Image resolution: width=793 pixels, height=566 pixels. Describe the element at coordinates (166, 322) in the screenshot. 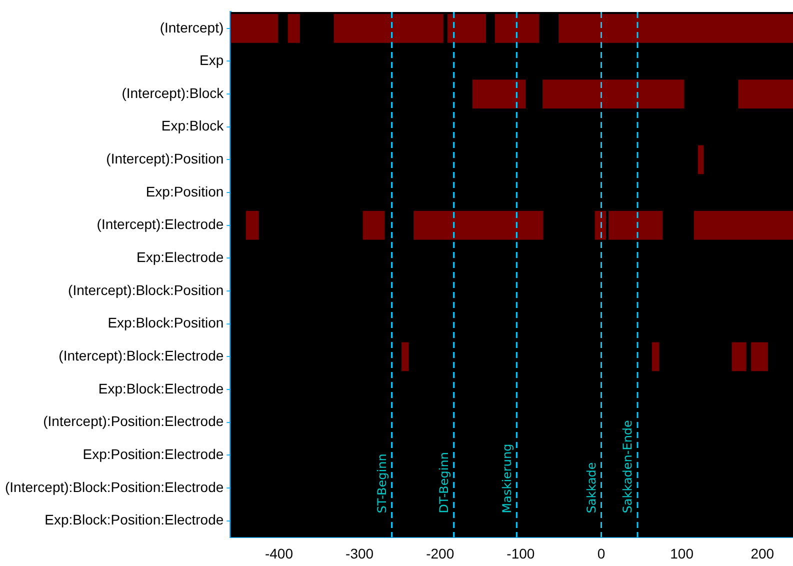

I see `y-tick-label: Exp:Block:Position` at that location.